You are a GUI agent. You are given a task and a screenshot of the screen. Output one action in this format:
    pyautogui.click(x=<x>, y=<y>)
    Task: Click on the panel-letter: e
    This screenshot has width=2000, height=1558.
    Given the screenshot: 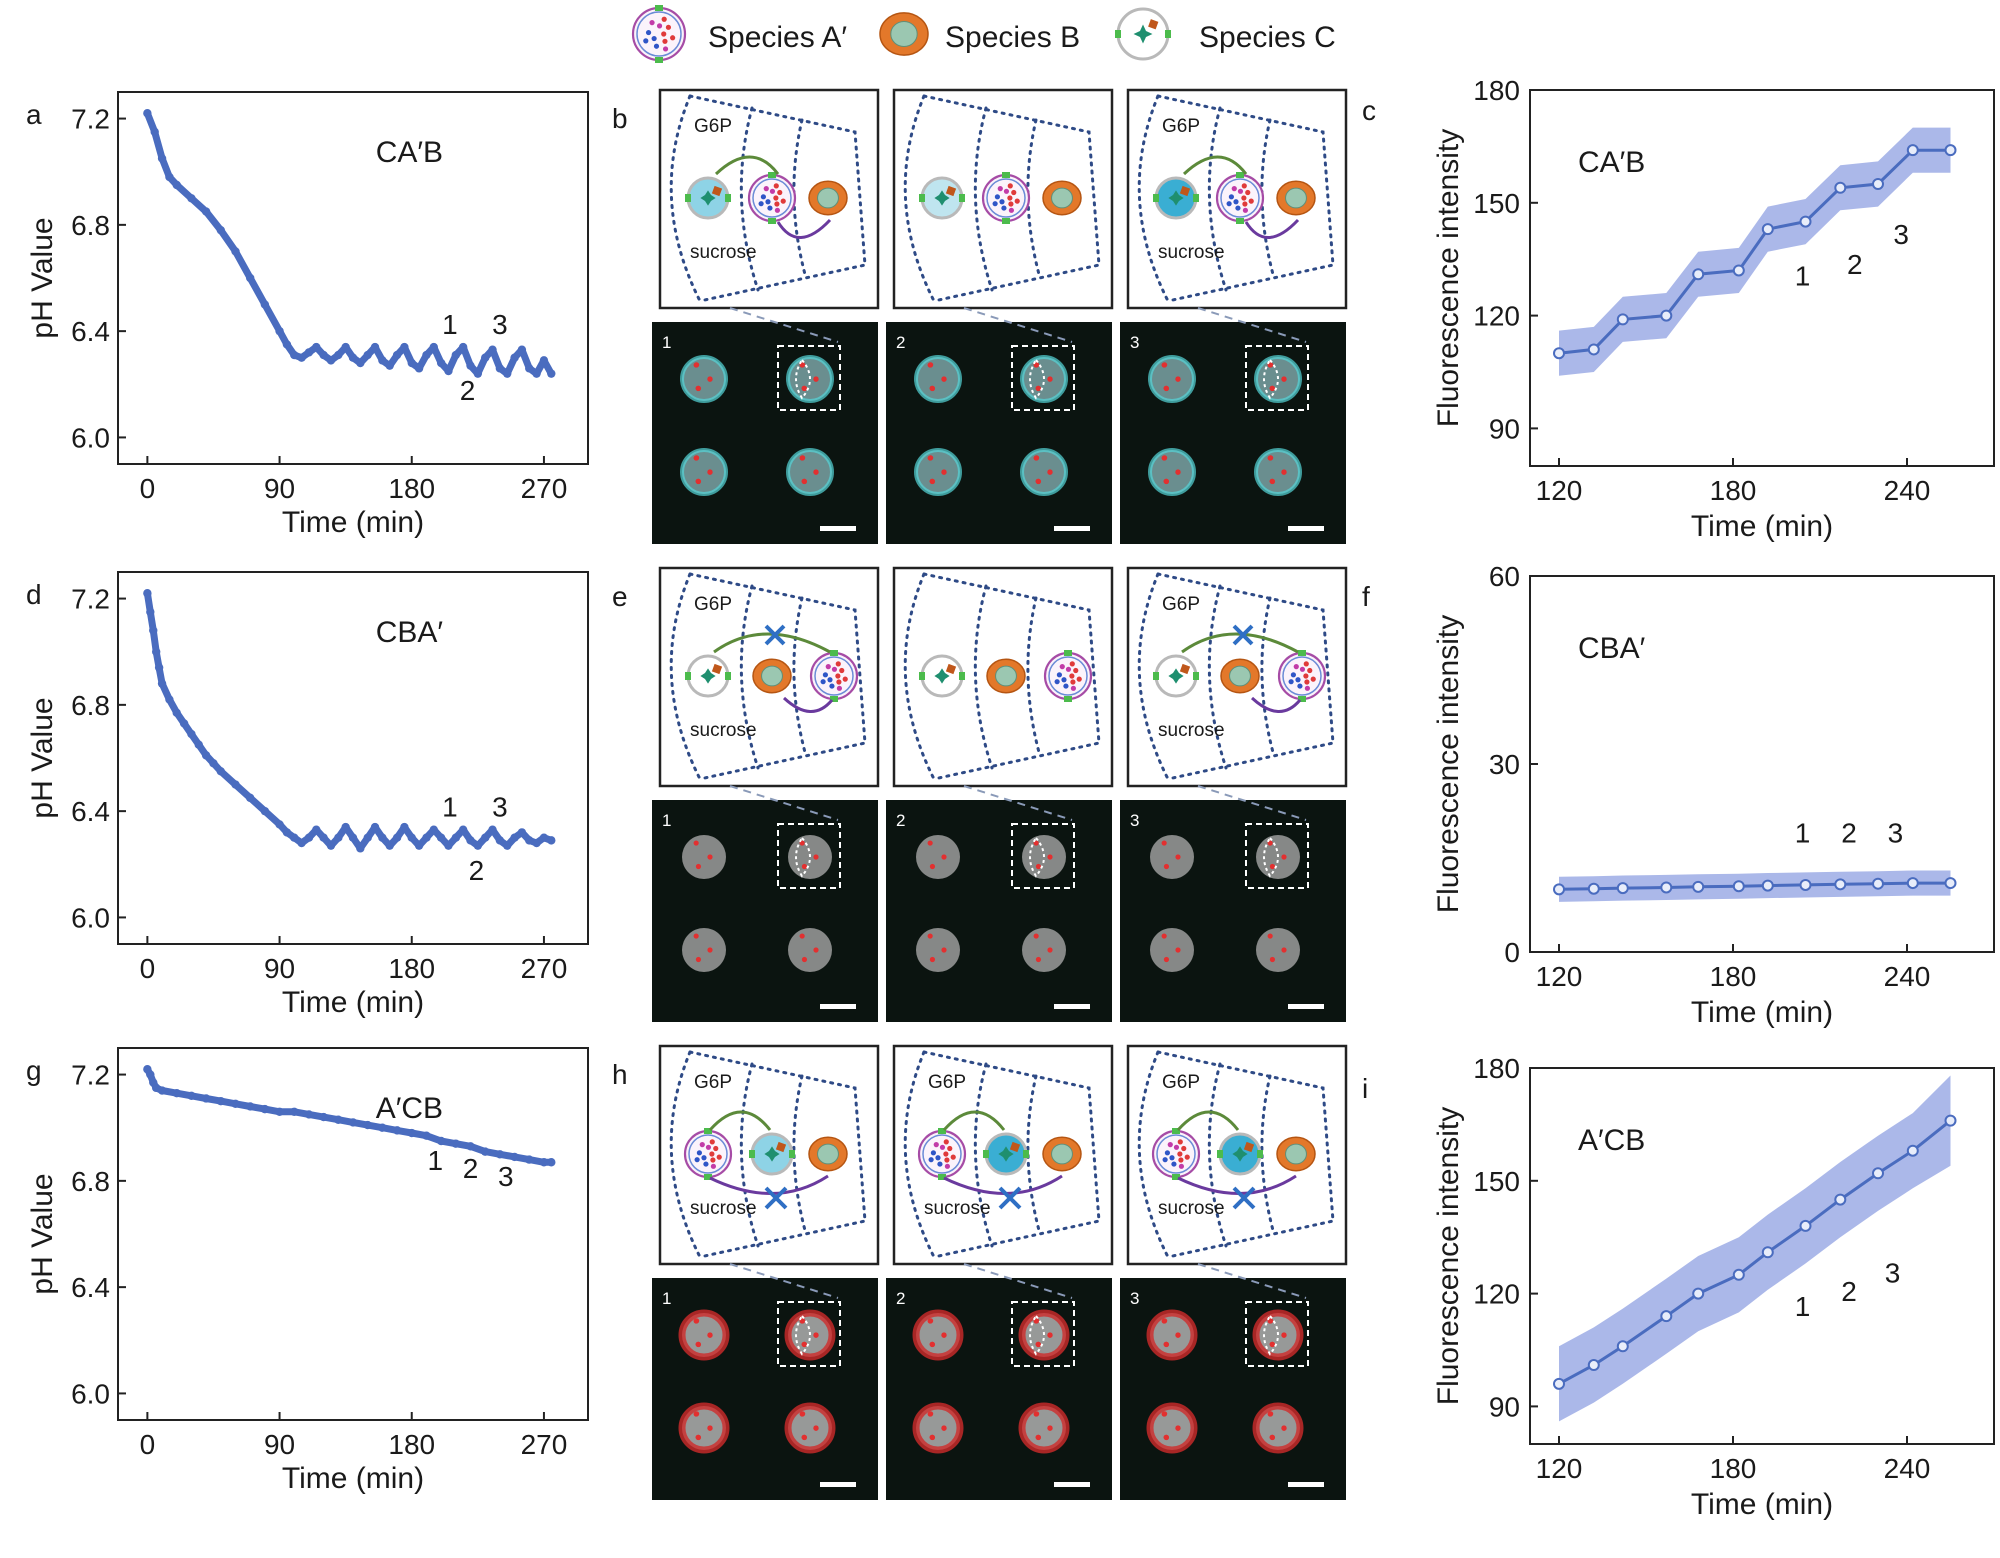 What is the action you would take?
    pyautogui.click(x=620, y=596)
    